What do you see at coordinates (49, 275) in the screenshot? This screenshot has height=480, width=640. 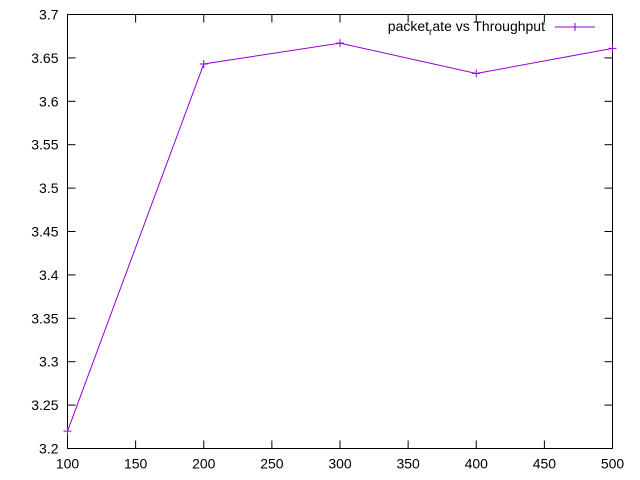 I see `y-tick-label: 3.4` at bounding box center [49, 275].